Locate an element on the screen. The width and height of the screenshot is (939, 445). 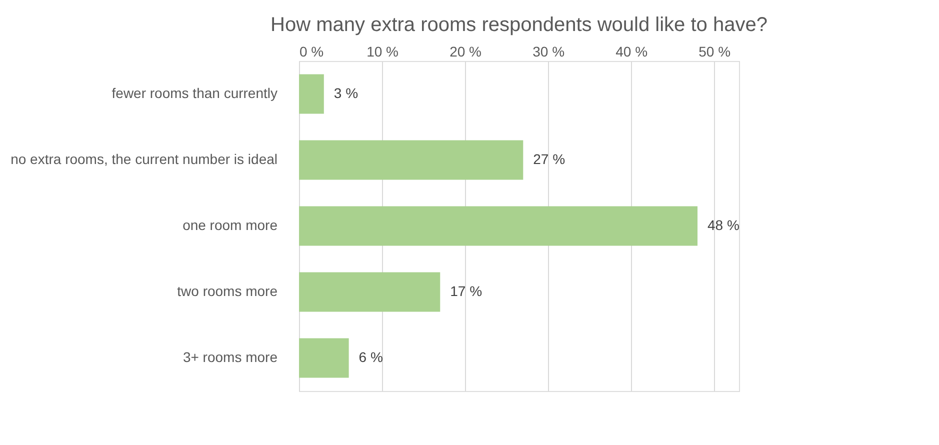
y-tick-label: one room more is located at coordinates (230, 225).